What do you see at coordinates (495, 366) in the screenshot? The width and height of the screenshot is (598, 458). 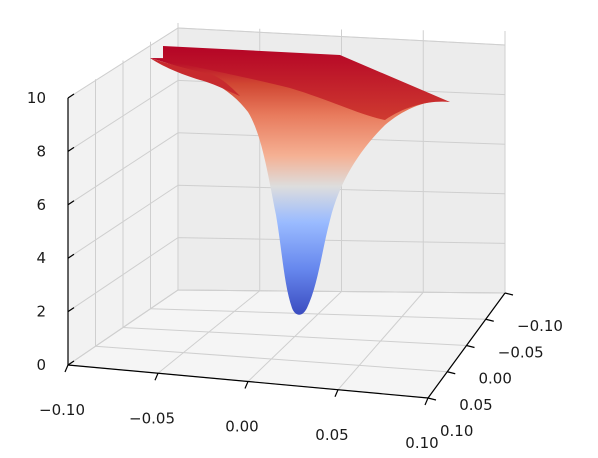 I see `y-ticks: −0.10 −0.05 0.00 0.05 0.10` at bounding box center [495, 366].